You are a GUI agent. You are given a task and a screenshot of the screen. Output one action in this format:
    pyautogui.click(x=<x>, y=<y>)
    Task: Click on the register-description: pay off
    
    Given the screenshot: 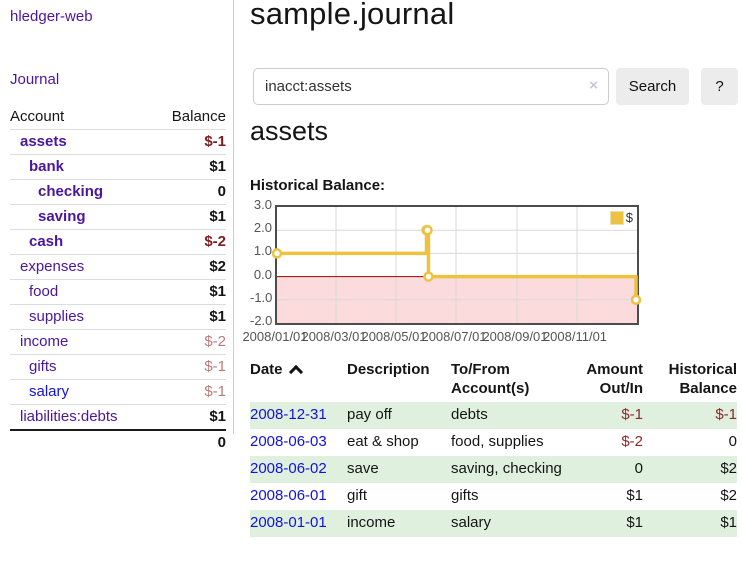 What is the action you would take?
    pyautogui.click(x=369, y=414)
    